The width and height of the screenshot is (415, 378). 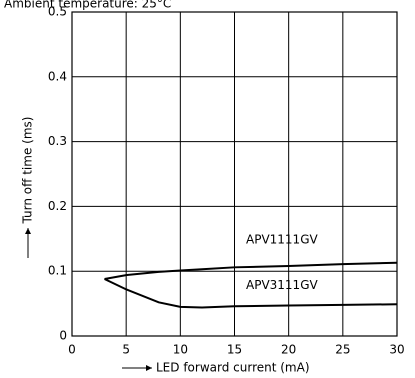 I want to click on x-axis-label: LED forward current (mA), so click(x=233, y=368).